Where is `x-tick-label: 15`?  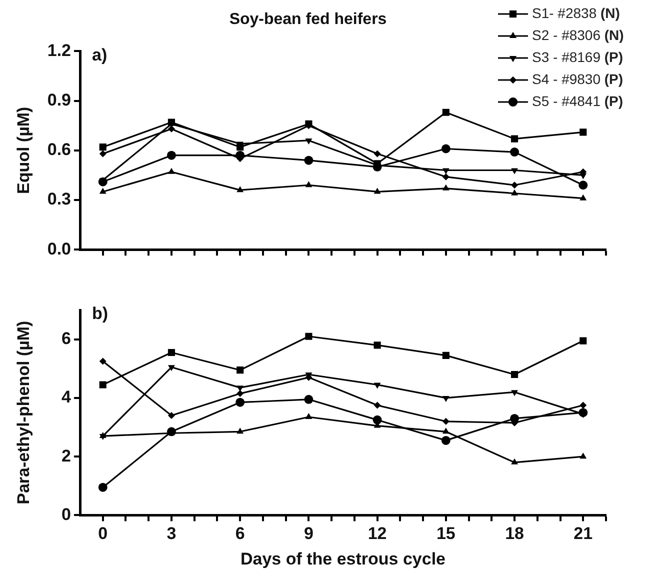
x-tick-label: 15 is located at coordinates (446, 534).